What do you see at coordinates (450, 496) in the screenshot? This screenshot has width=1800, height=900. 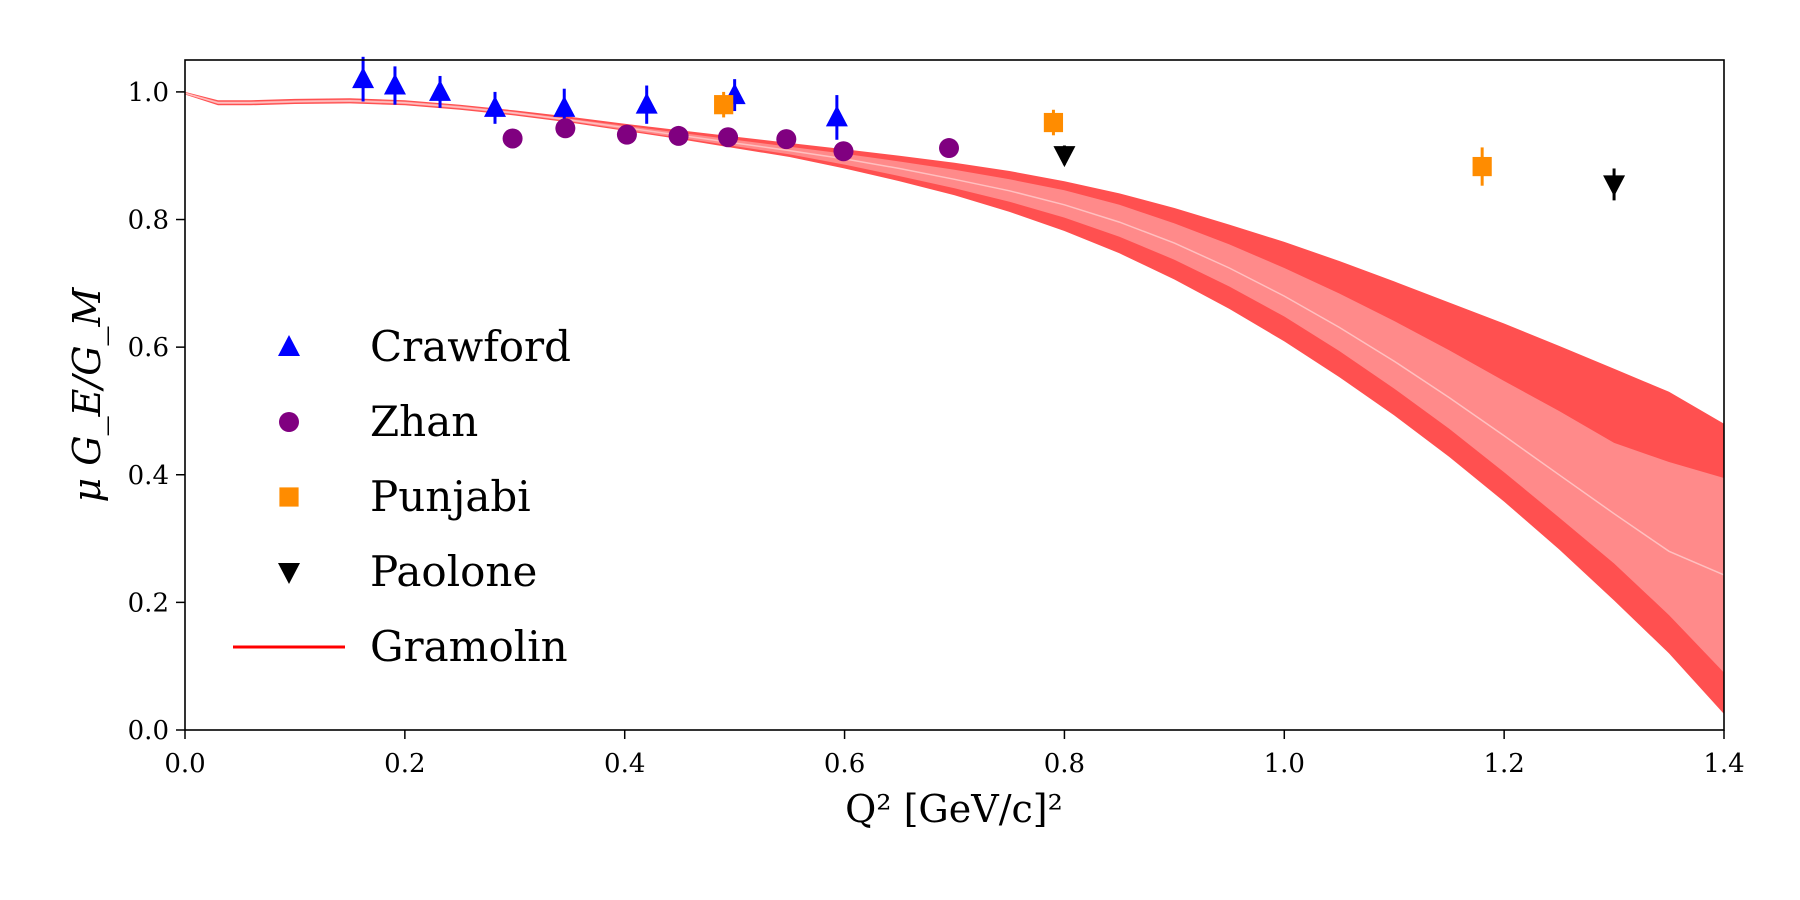 I see `legend-punjabi-label: Punjabi` at bounding box center [450, 496].